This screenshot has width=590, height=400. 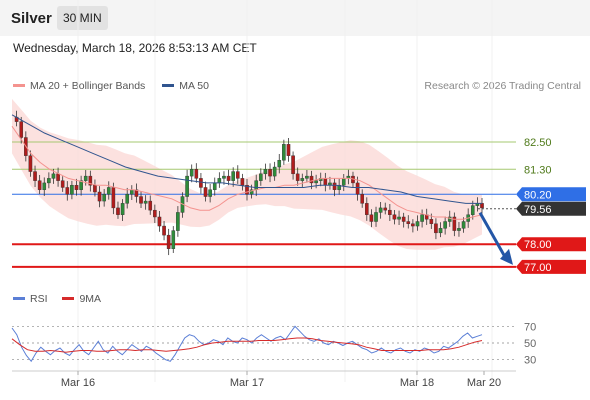 What do you see at coordinates (82, 18) in the screenshot?
I see `interval-button: 30 MIN` at bounding box center [82, 18].